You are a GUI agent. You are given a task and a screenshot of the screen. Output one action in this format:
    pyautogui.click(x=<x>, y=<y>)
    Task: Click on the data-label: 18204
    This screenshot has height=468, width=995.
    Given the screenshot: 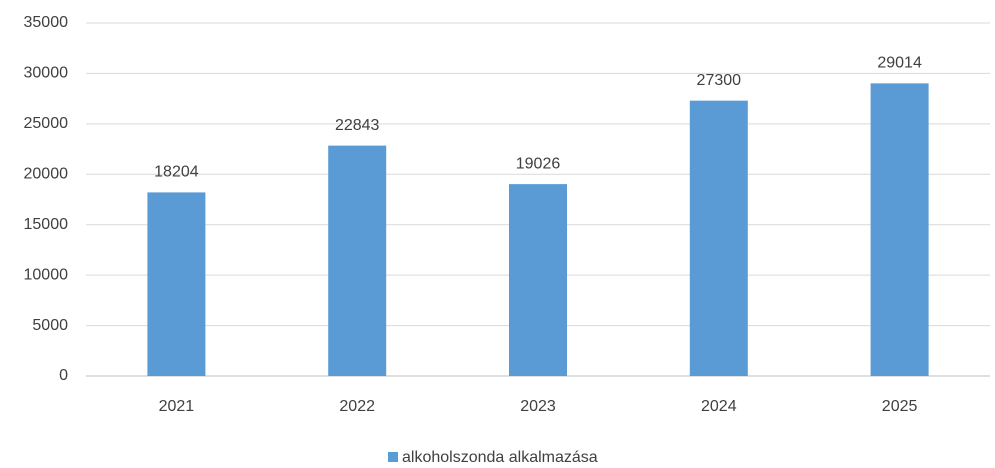 What is the action you would take?
    pyautogui.click(x=176, y=172)
    